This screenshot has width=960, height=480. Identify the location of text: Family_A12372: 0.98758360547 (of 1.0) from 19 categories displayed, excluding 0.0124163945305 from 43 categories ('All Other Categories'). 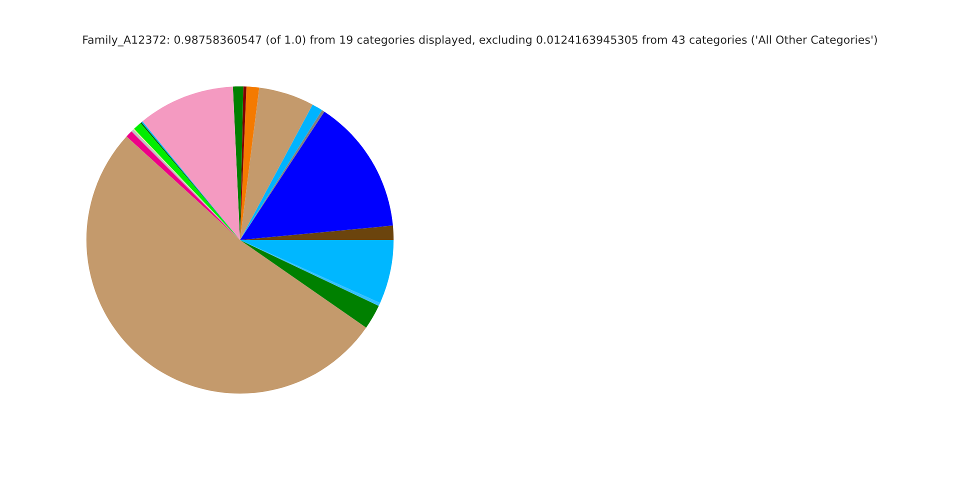
(480, 40).